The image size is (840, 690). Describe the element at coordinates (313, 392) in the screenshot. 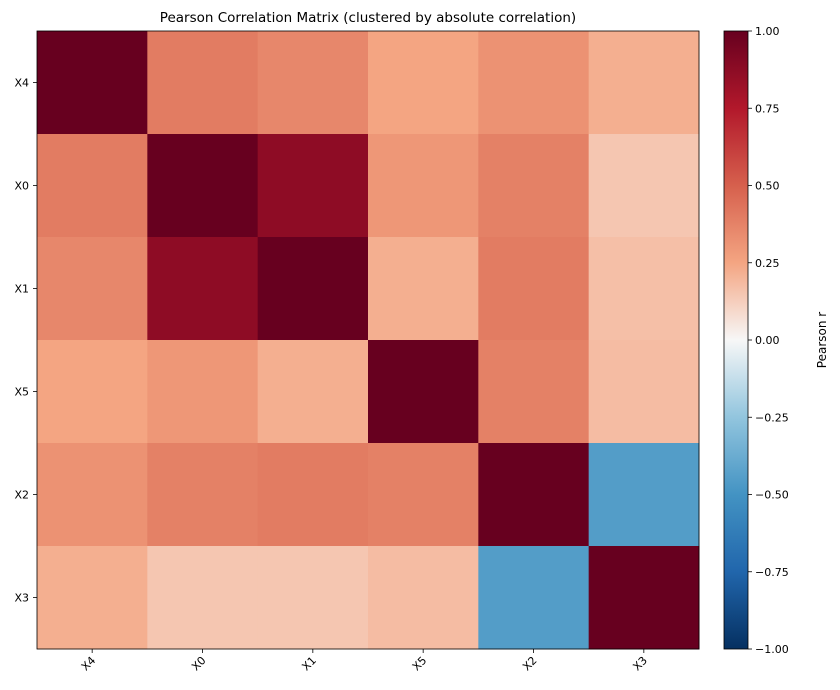

I see `heatmap-cell-X5-X1` at that location.